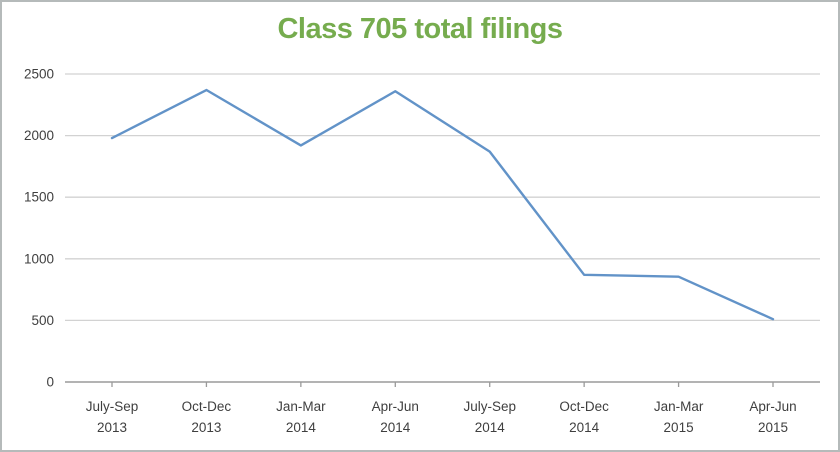  Describe the element at coordinates (39, 74) in the screenshot. I see `y-tick-label: 2500` at that location.